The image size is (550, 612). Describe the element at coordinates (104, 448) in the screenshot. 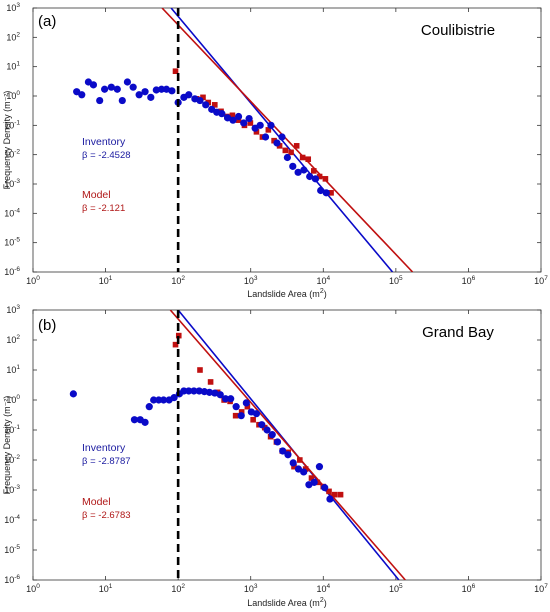

I see `legend-inventory-label-b: Inventory` at that location.